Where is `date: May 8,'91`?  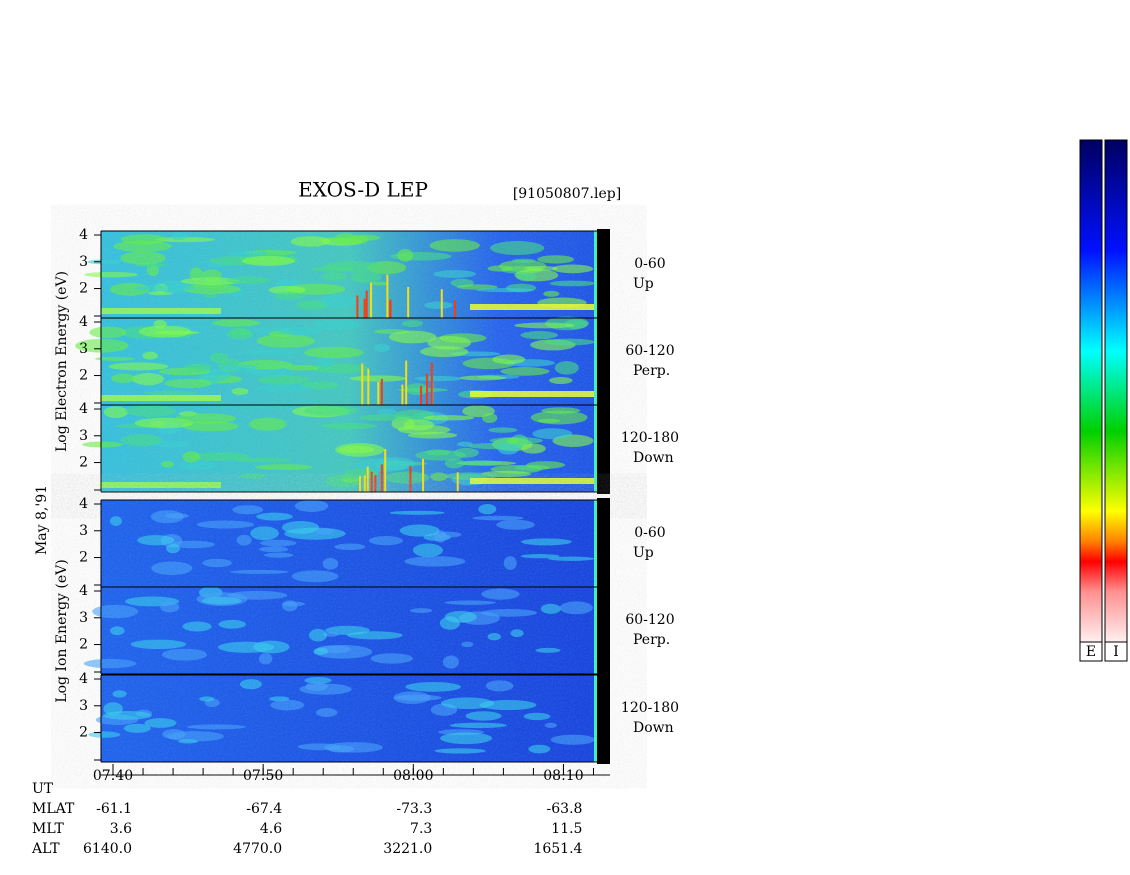
date: May 8,'91 is located at coordinates (42, 520).